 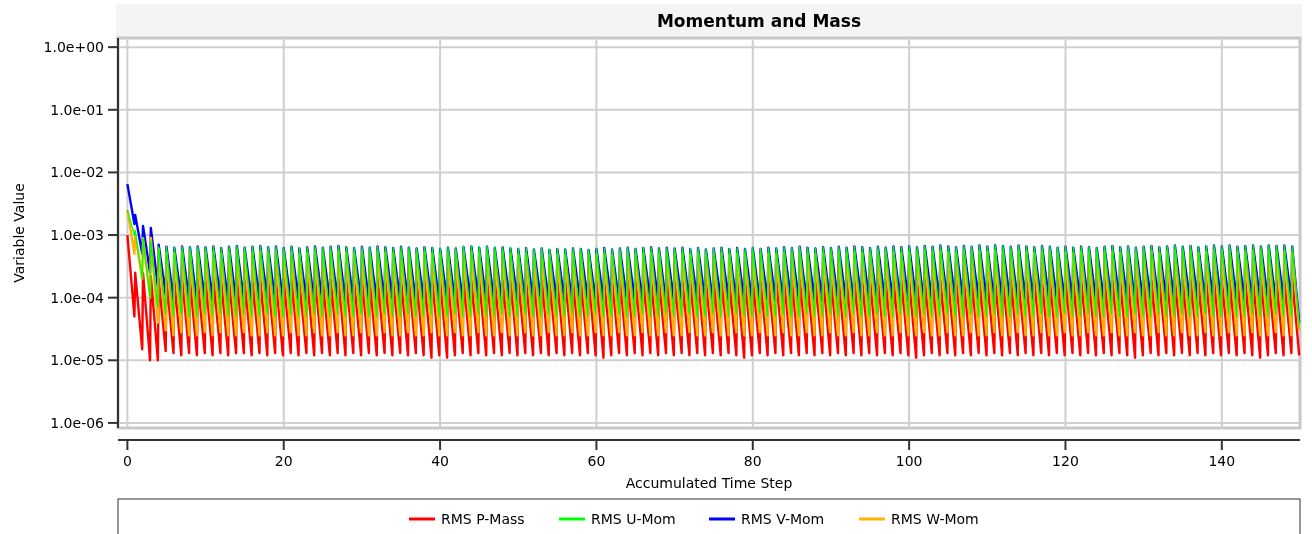 What do you see at coordinates (19, 233) in the screenshot?
I see `y-axis-title: Variable Value` at bounding box center [19, 233].